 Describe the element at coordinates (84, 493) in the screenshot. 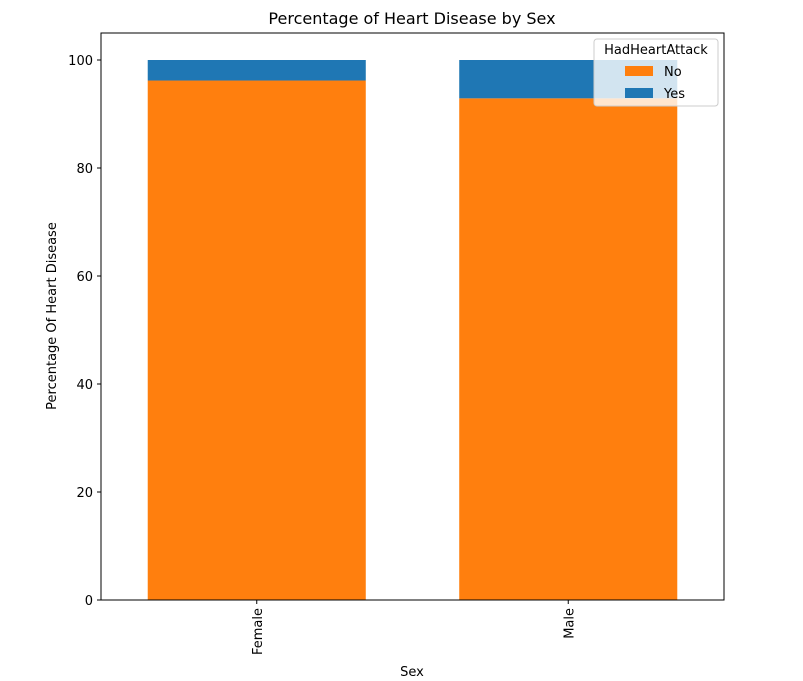

I see `y-tick-label: 20` at that location.